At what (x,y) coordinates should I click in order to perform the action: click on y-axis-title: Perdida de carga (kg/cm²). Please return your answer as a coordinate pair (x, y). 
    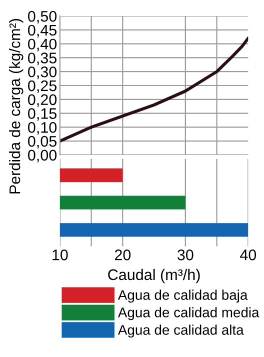
    Looking at the image, I should click on (16, 106).